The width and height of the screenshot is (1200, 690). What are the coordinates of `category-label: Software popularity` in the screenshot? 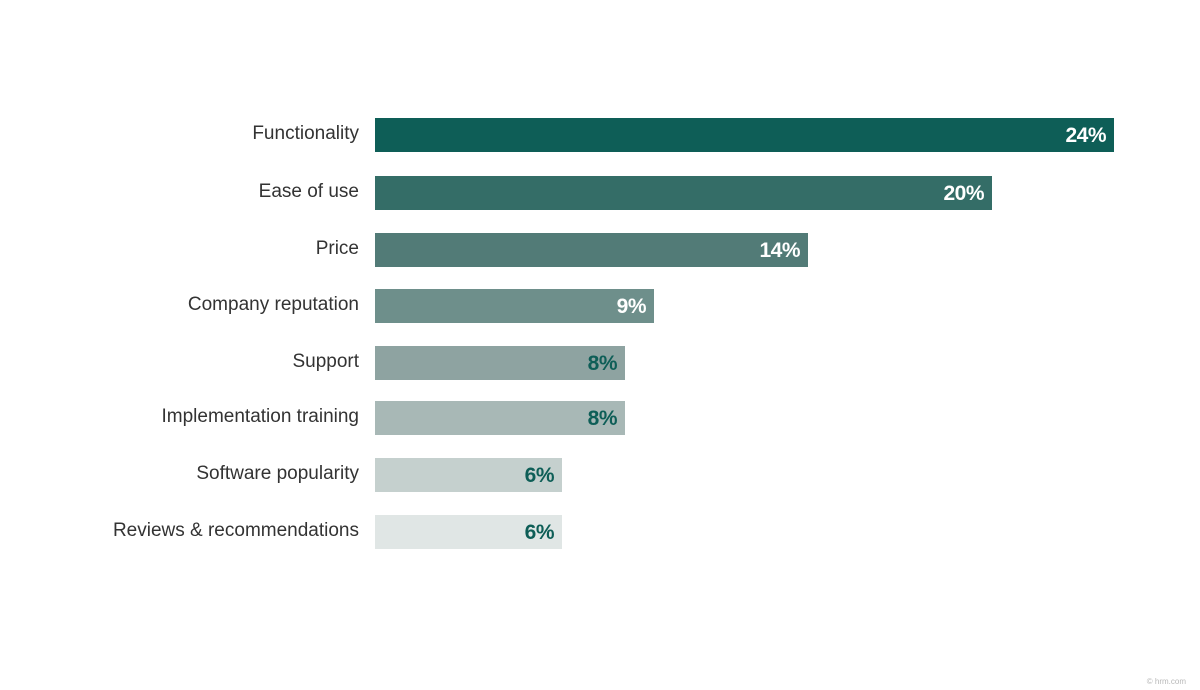 It's located at (277, 473).